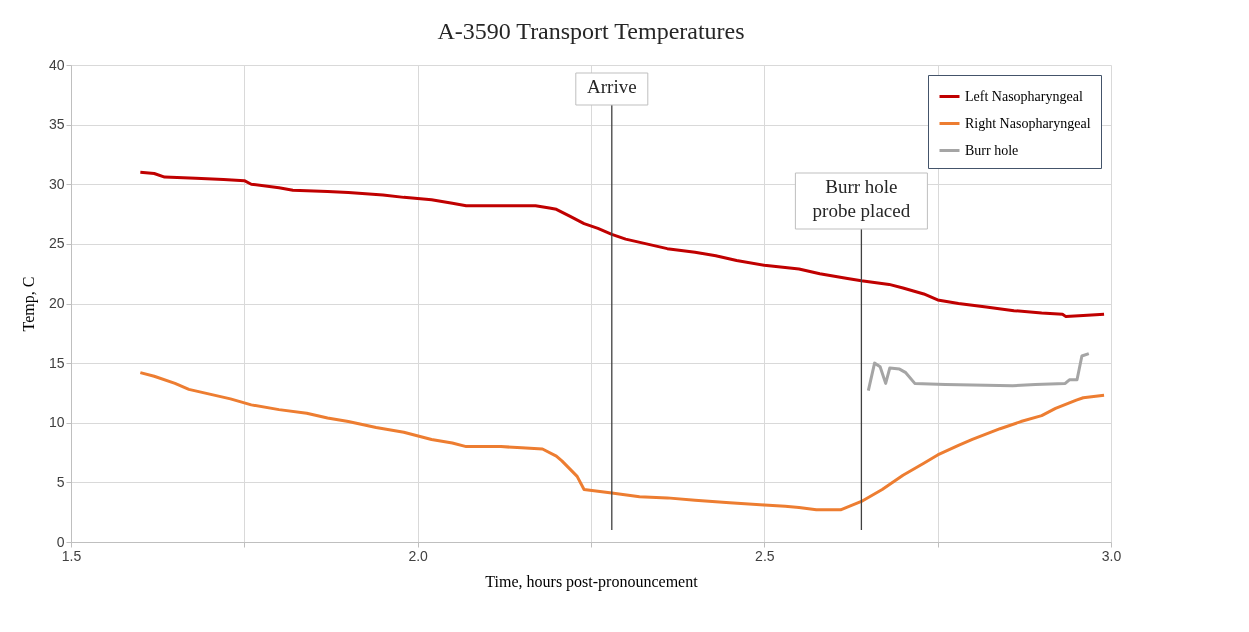  I want to click on x-tick-label: 3.0, so click(1111, 555).